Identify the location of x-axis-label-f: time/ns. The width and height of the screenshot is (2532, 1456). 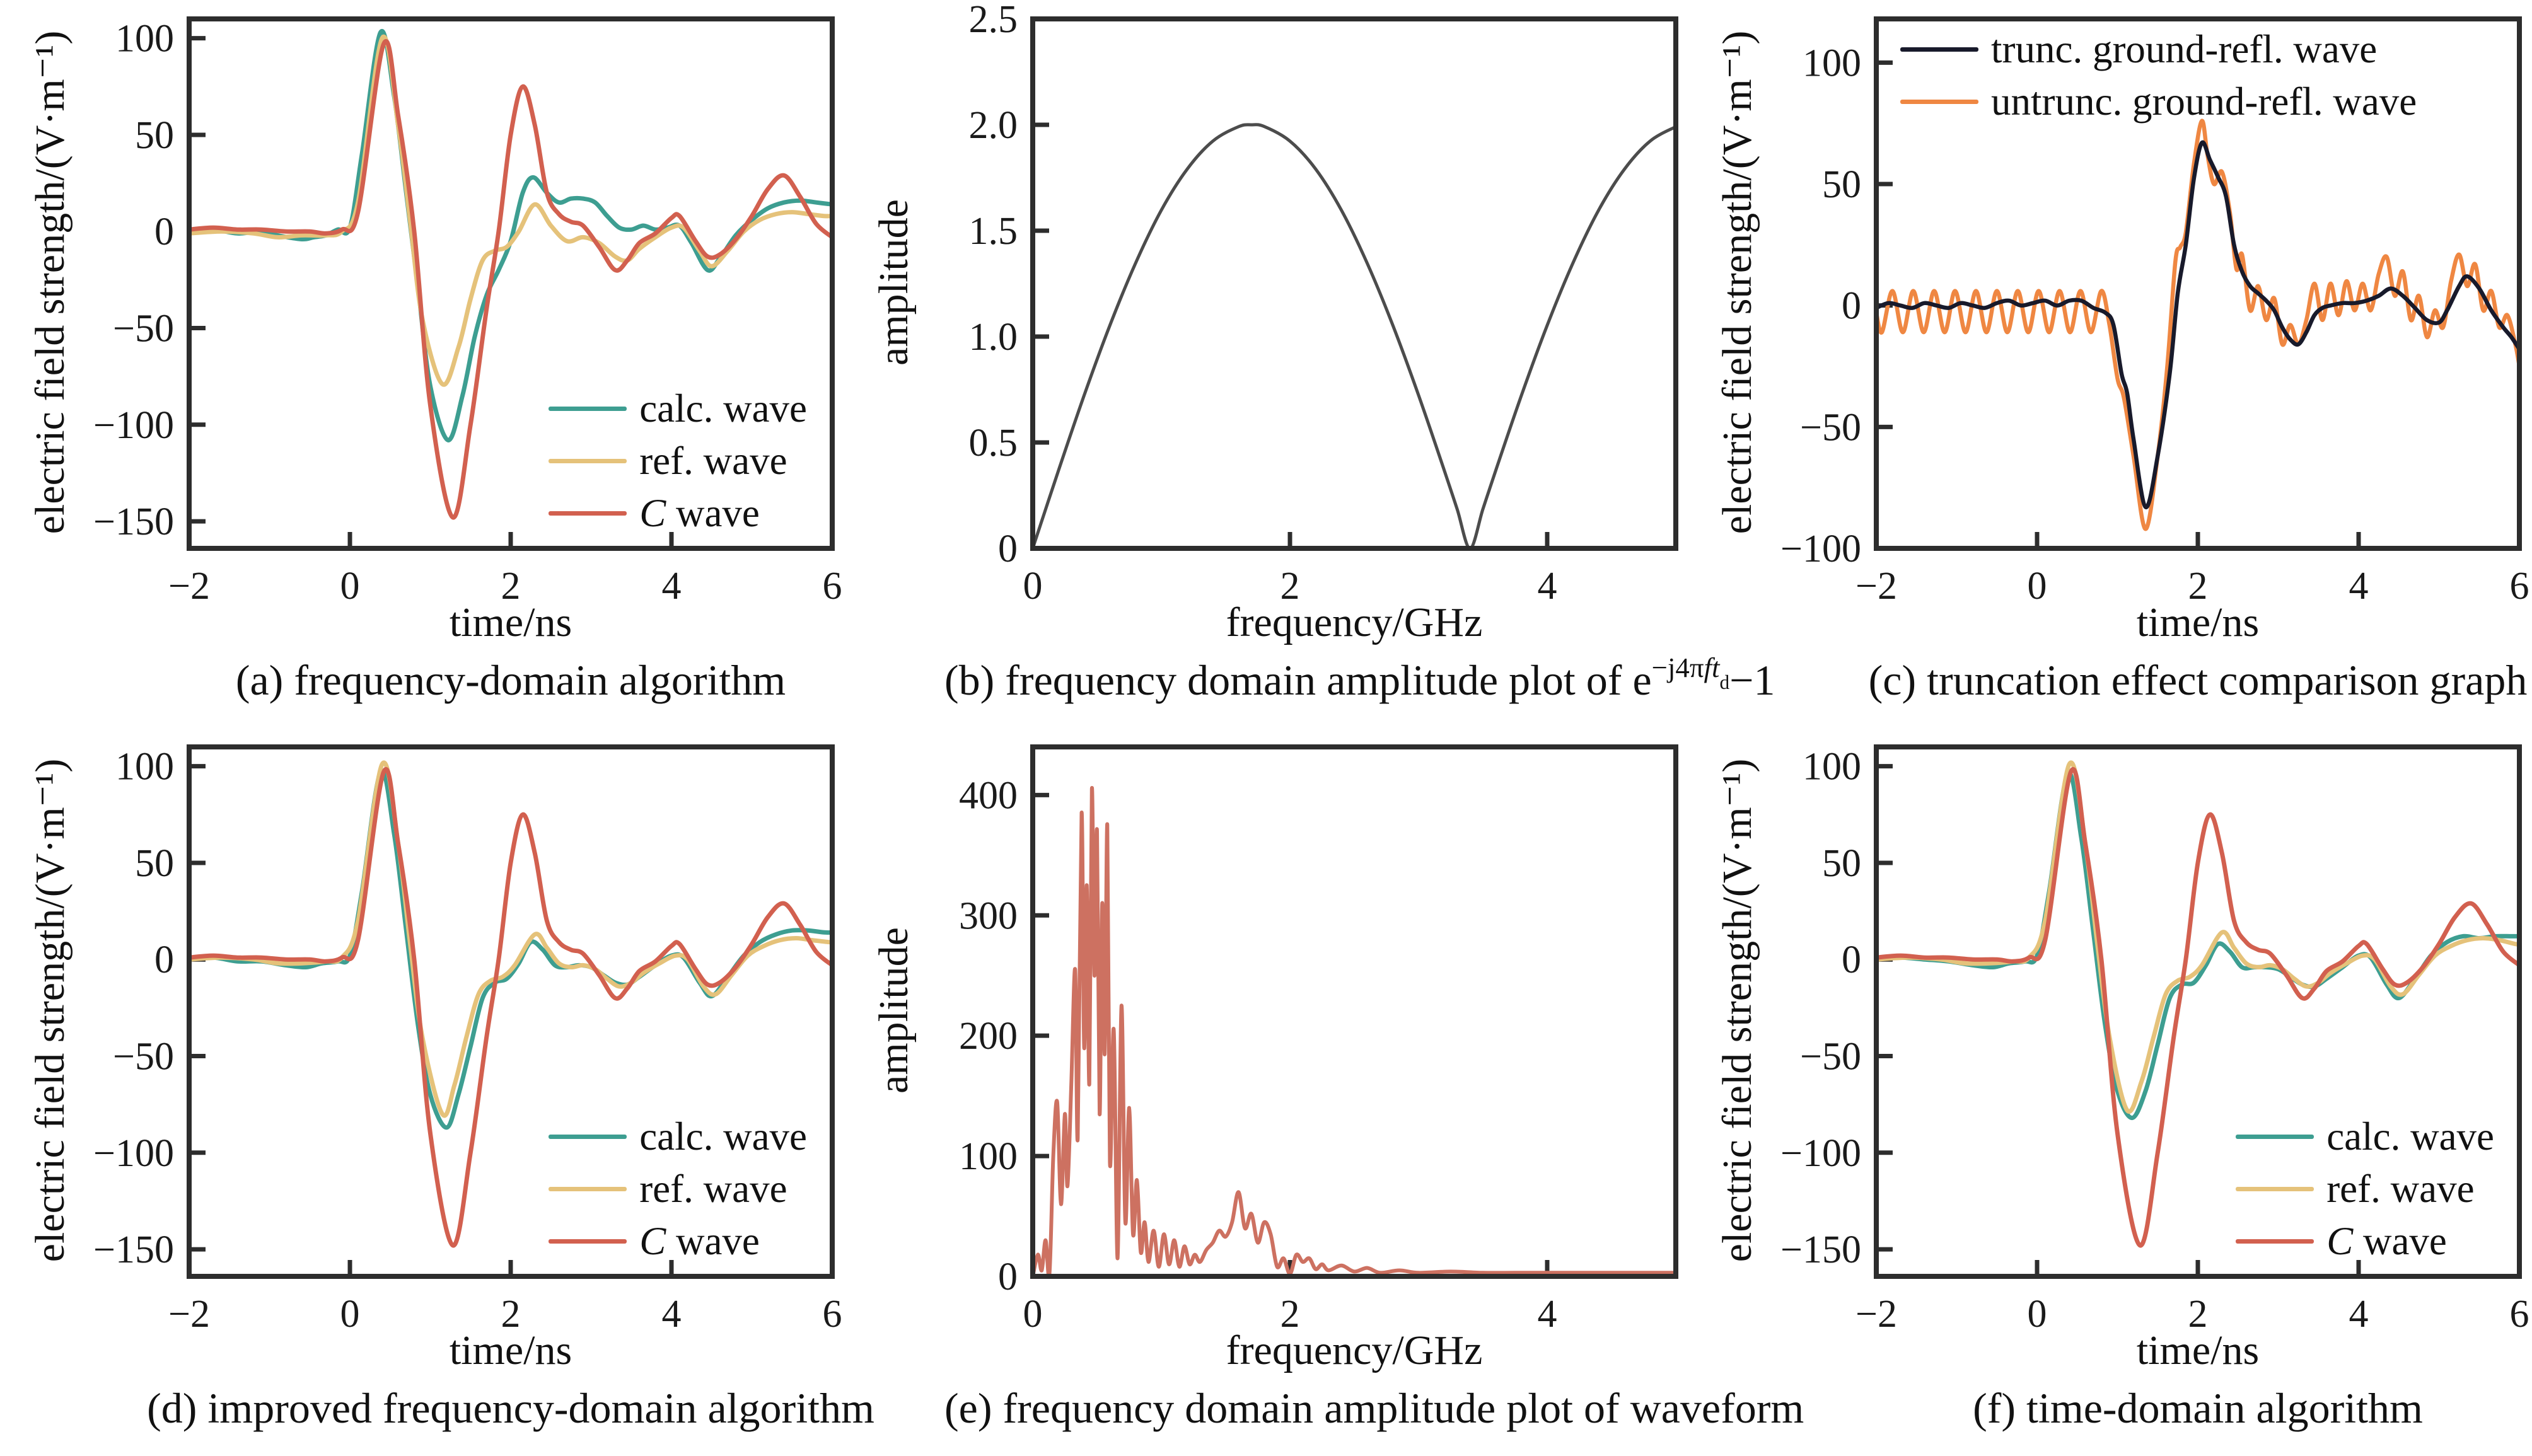
(2198, 1350).